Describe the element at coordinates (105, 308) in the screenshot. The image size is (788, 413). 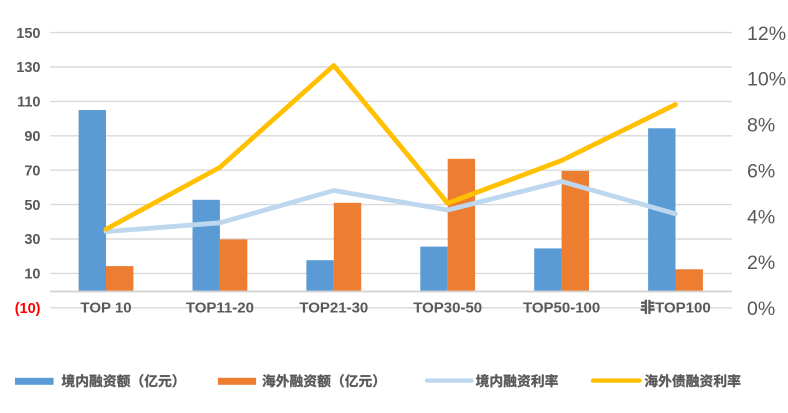
I see `svg-text: TOP 10` at that location.